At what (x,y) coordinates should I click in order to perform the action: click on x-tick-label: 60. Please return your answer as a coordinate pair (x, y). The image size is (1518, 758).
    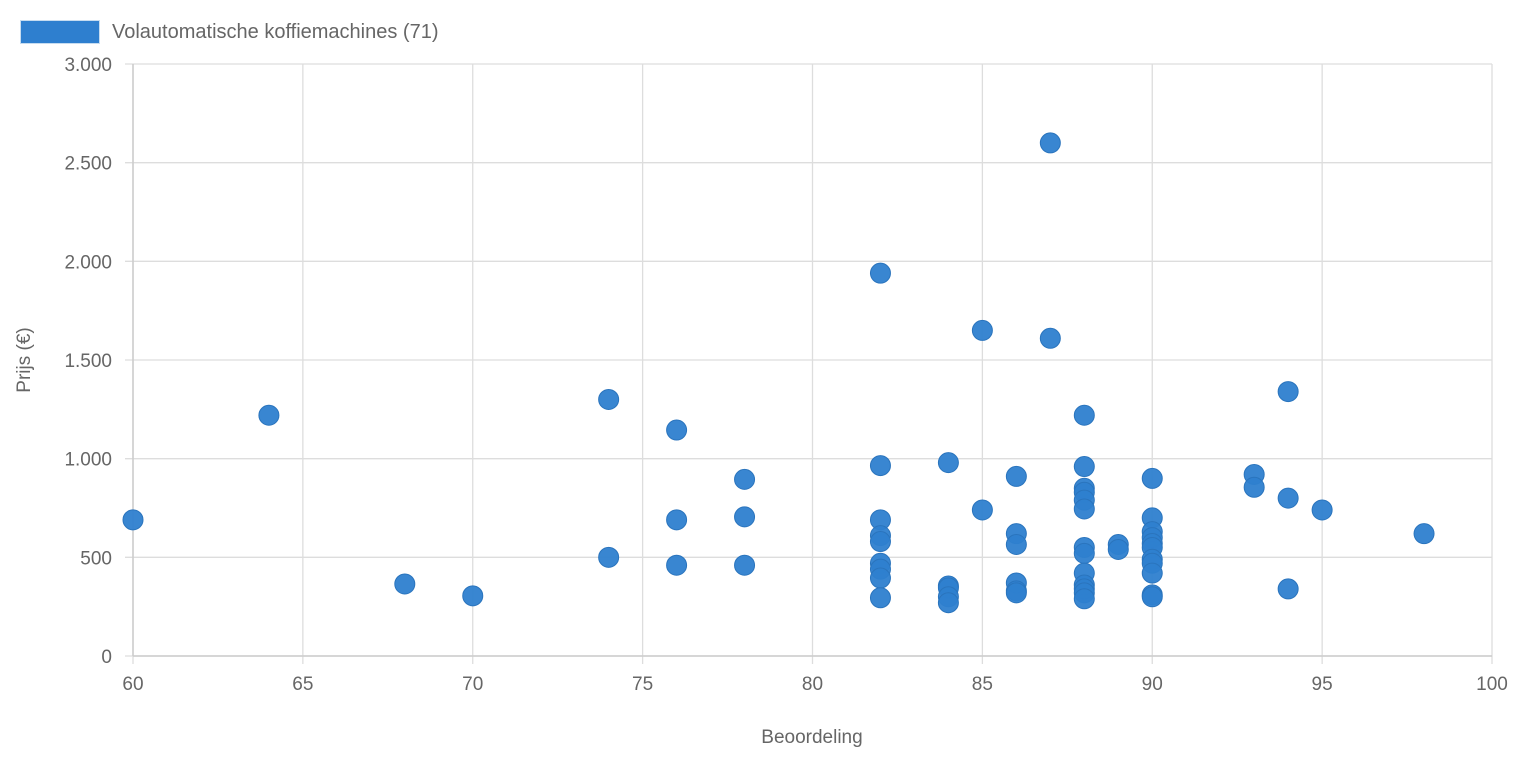
    Looking at the image, I should click on (132, 684).